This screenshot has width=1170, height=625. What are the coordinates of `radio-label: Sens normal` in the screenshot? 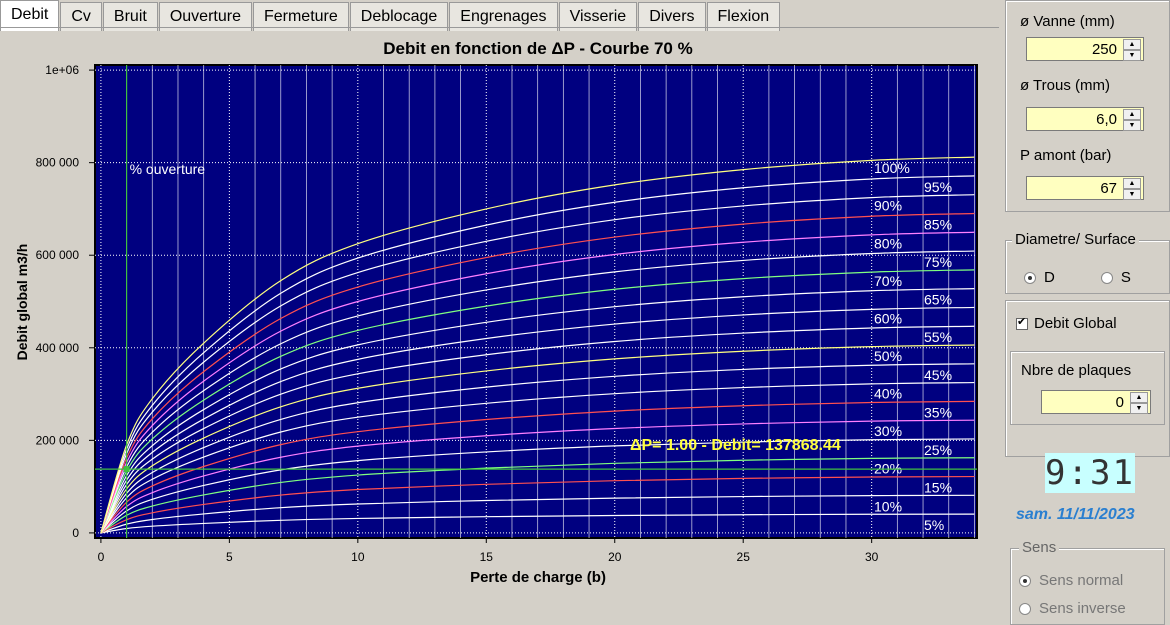 It's located at (1081, 580).